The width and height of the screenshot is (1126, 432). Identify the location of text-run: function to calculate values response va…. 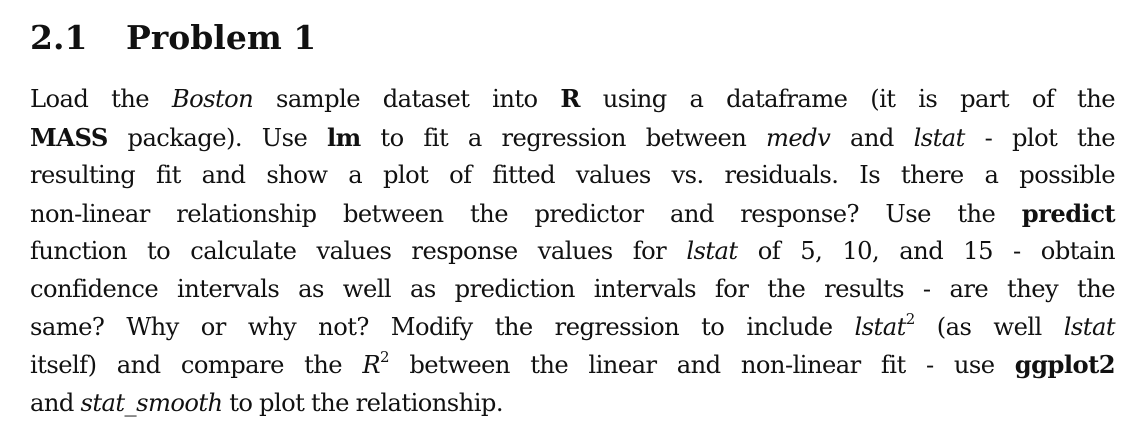
(358, 251).